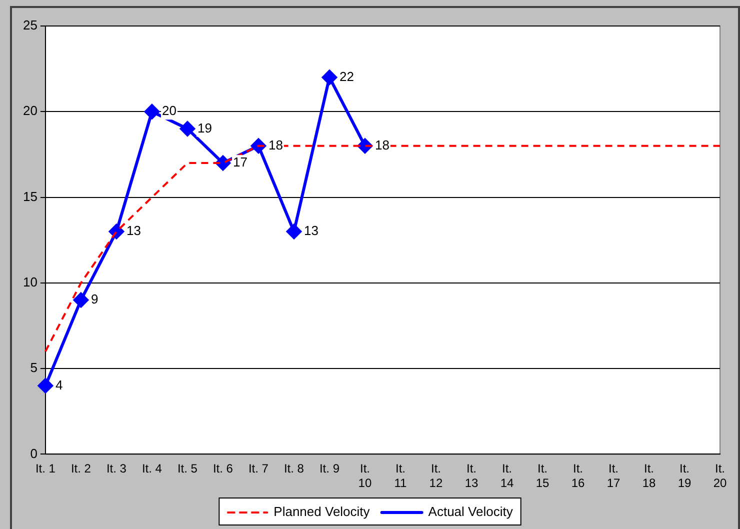 The width and height of the screenshot is (740, 529). What do you see at coordinates (329, 469) in the screenshot?
I see `x-tick-label: It. 9` at bounding box center [329, 469].